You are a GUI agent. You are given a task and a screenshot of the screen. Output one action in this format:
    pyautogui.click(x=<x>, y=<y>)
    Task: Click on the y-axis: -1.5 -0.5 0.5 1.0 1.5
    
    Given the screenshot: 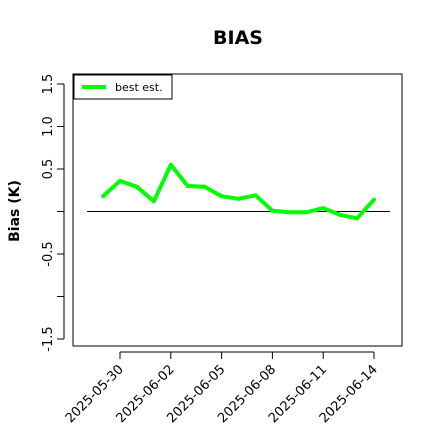 What is the action you would take?
    pyautogui.click(x=53, y=213)
    